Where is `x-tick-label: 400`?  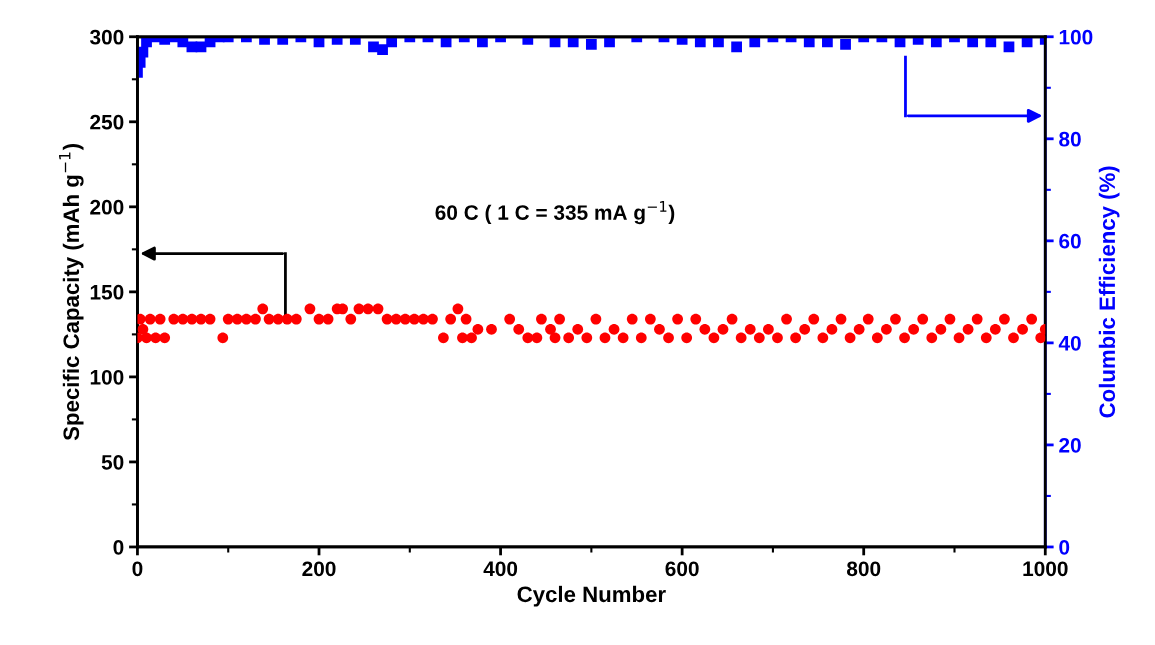 x-tick-label: 400 is located at coordinates (500, 569).